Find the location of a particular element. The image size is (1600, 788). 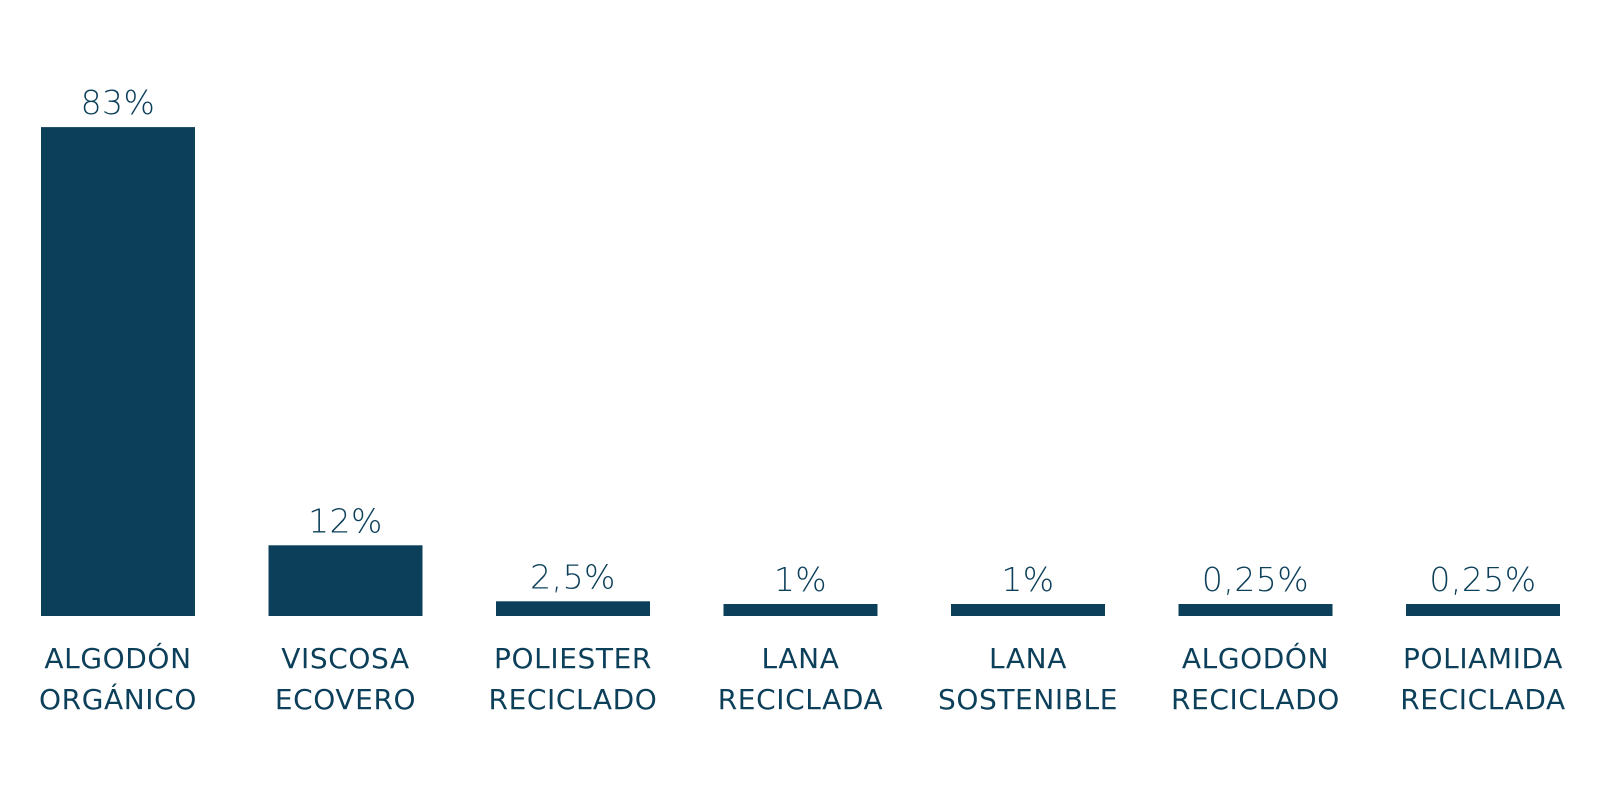

category-tick-label: ECOVERO is located at coordinates (345, 699).